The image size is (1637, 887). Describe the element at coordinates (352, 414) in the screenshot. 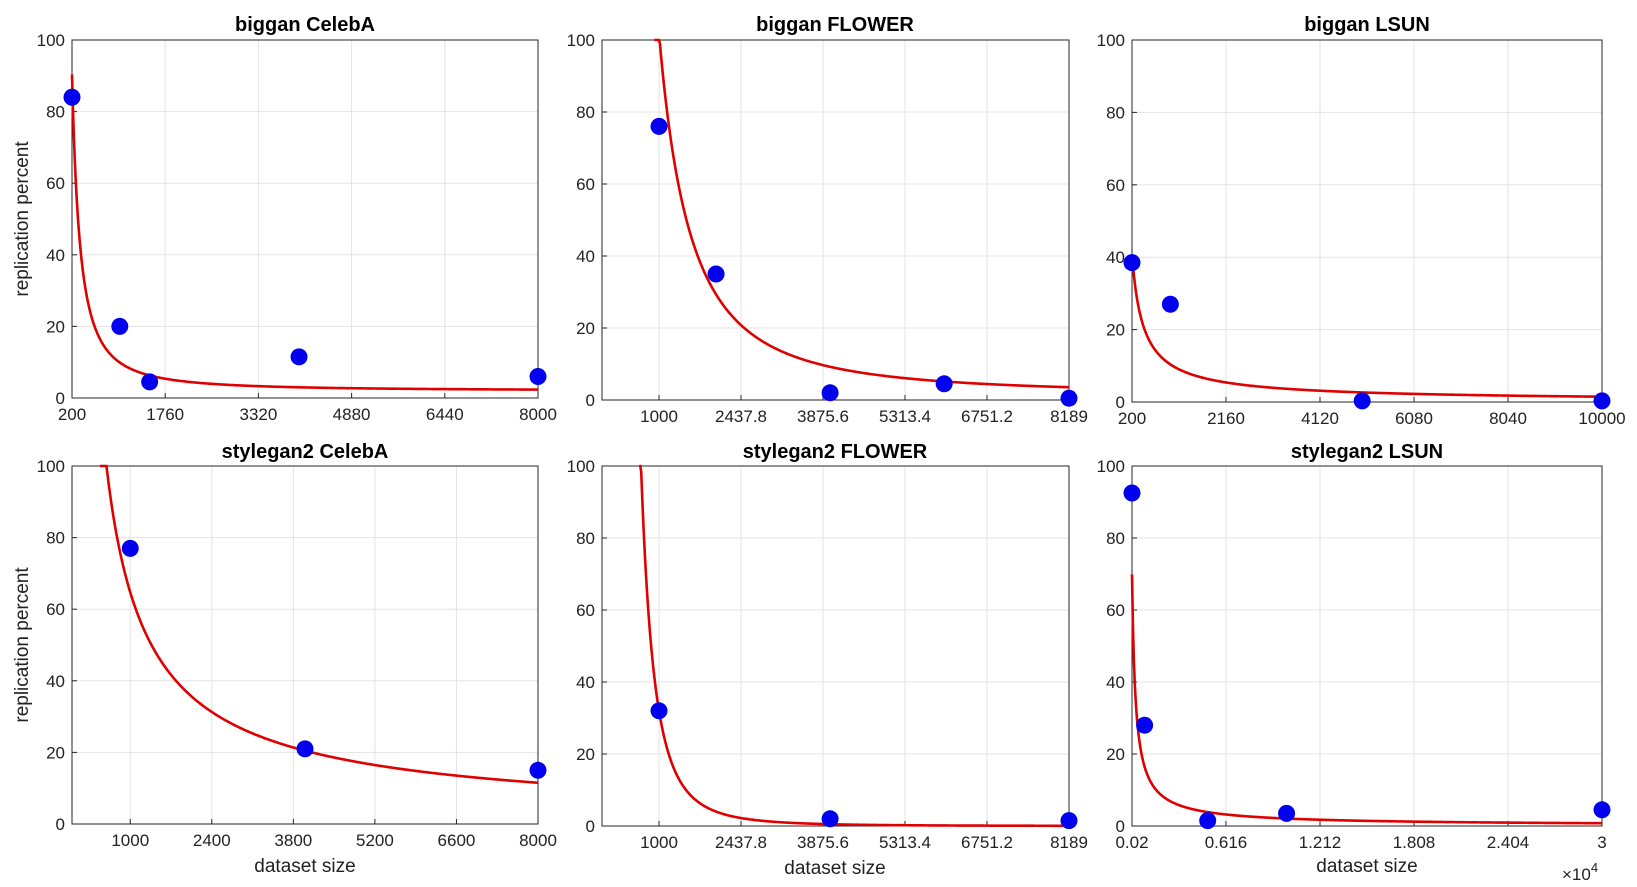

I see `x-tick-label: 4880` at that location.